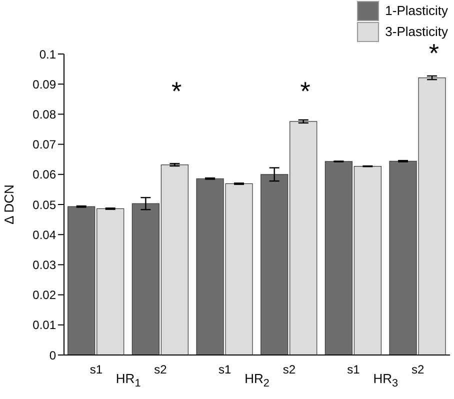  I want to click on y-axis-title: Δ DCN, so click(9, 204).